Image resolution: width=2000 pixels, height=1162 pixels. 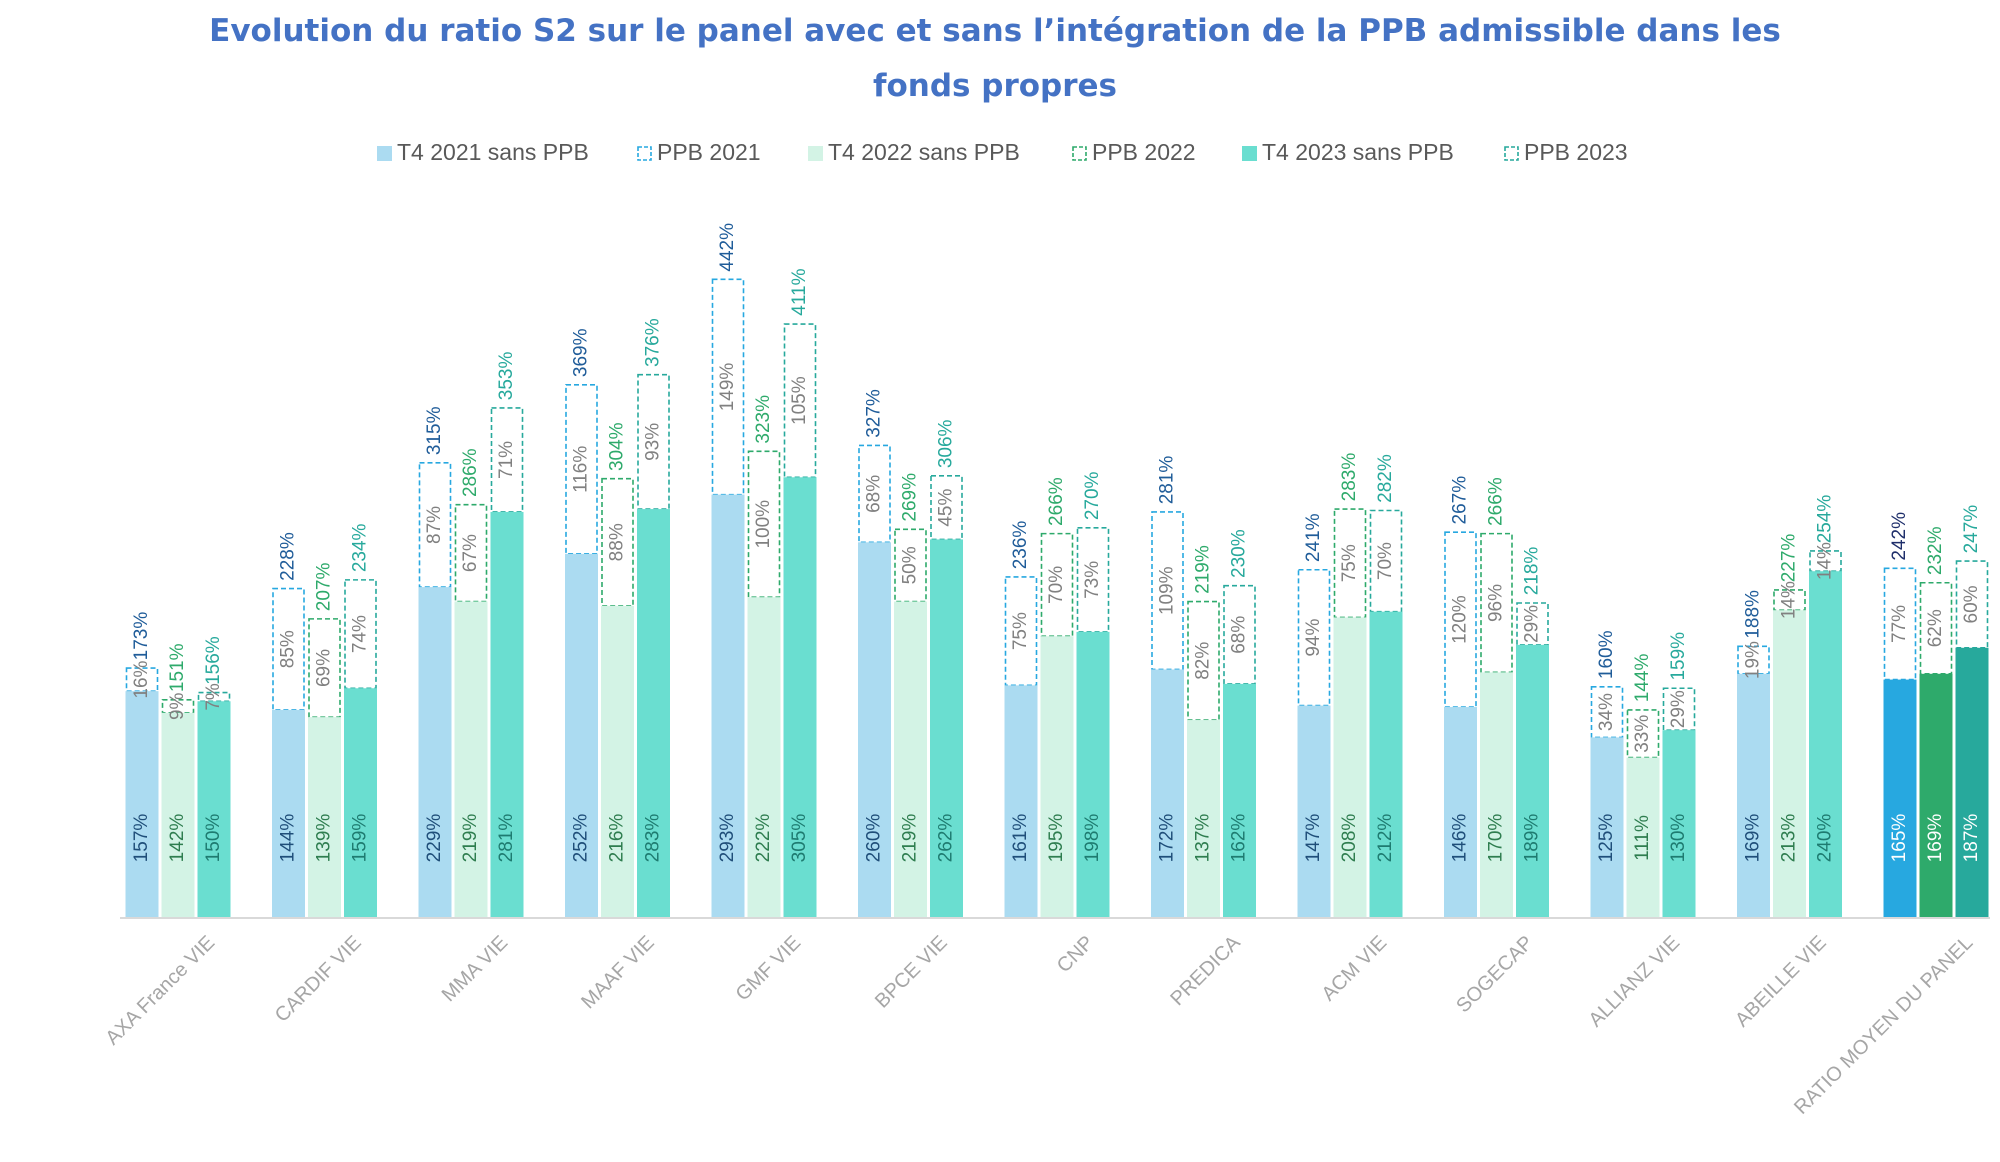 What do you see at coordinates (288, 556) in the screenshot?
I see `total-value-label: 228%` at bounding box center [288, 556].